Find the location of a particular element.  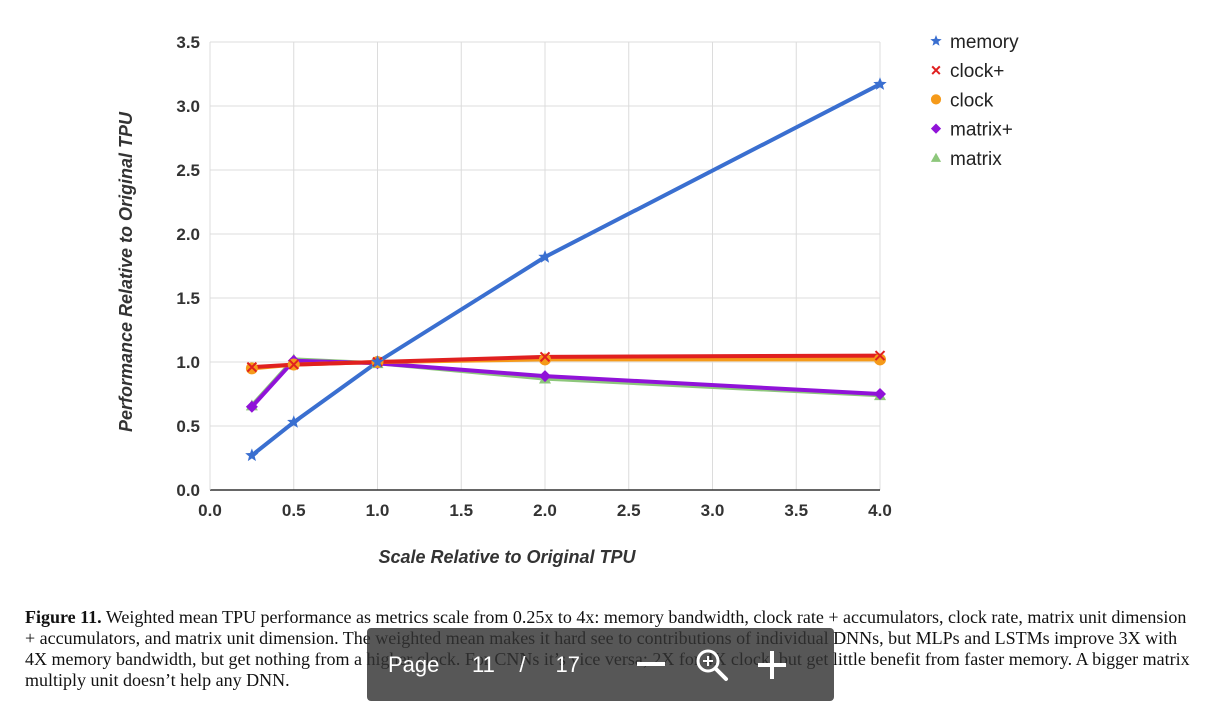

plus-icon is located at coordinates (772, 664).